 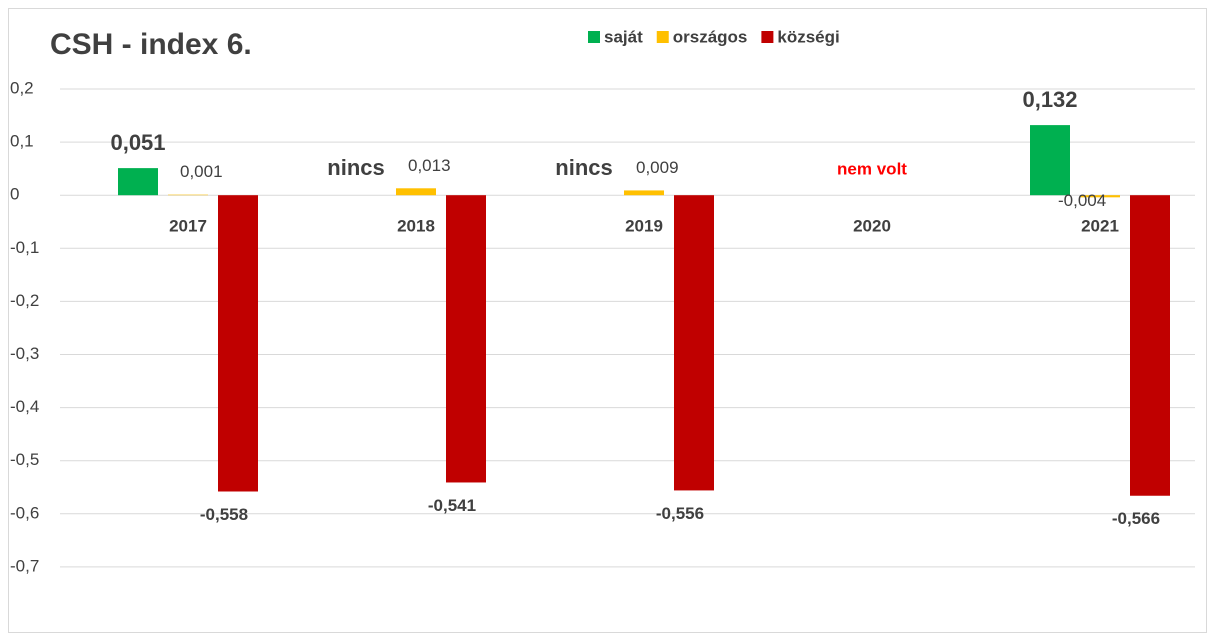 I want to click on data-label: -0,556, so click(x=680, y=513).